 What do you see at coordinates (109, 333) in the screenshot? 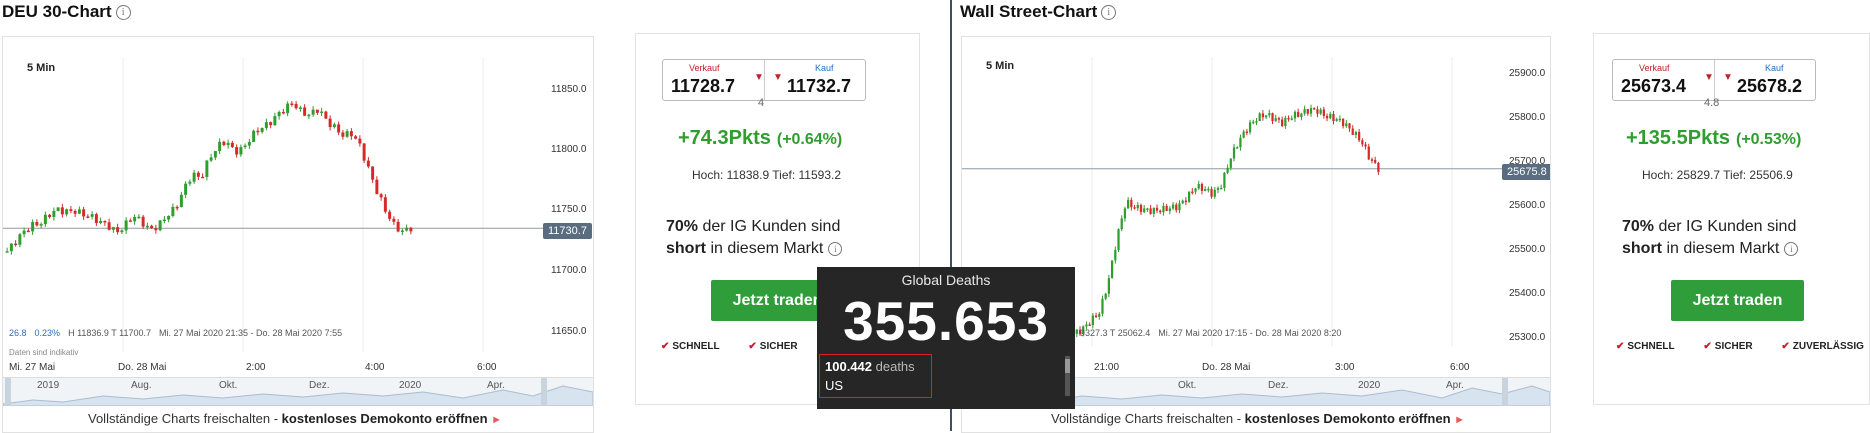
I see `stats-hl: H 11836.9 T 11700.7` at bounding box center [109, 333].